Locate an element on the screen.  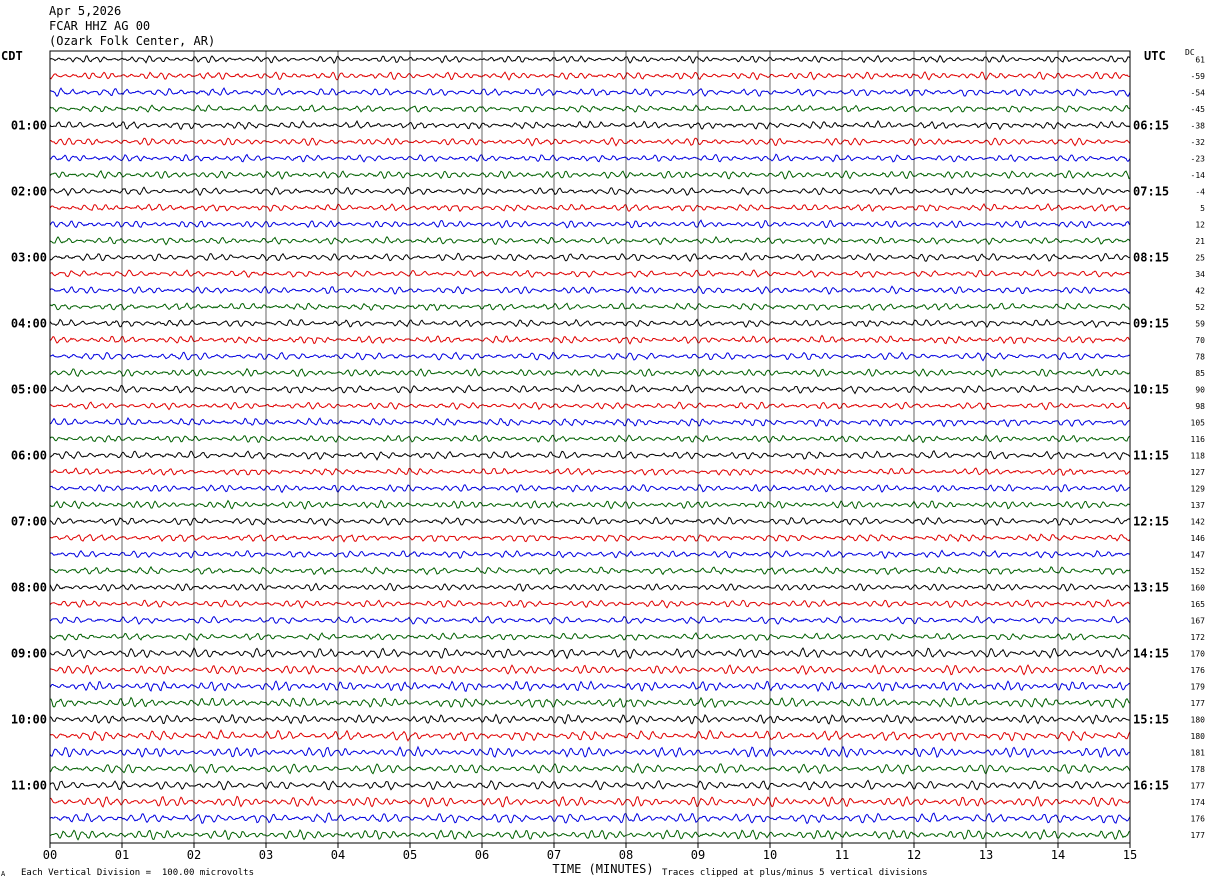
dc-offset-label: 118 is located at coordinates (1198, 455).